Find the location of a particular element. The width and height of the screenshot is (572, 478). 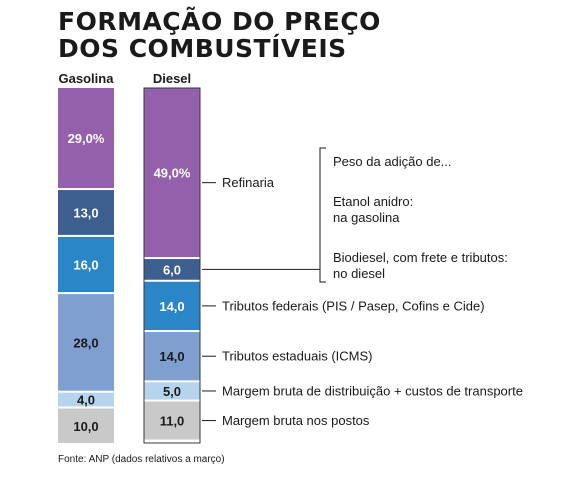

data-label-1-2: 14,0 is located at coordinates (171, 306).